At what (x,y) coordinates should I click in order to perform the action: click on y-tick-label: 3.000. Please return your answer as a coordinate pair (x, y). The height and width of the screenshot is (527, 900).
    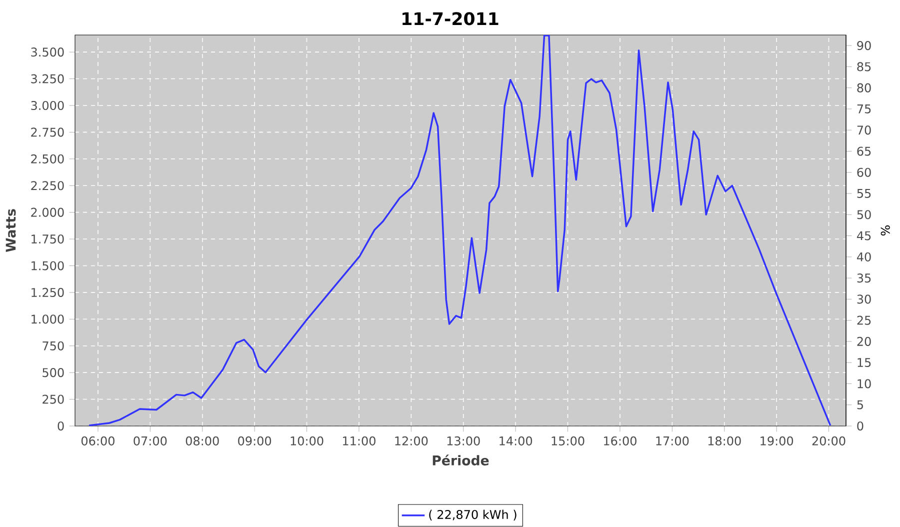
    Looking at the image, I should click on (47, 105).